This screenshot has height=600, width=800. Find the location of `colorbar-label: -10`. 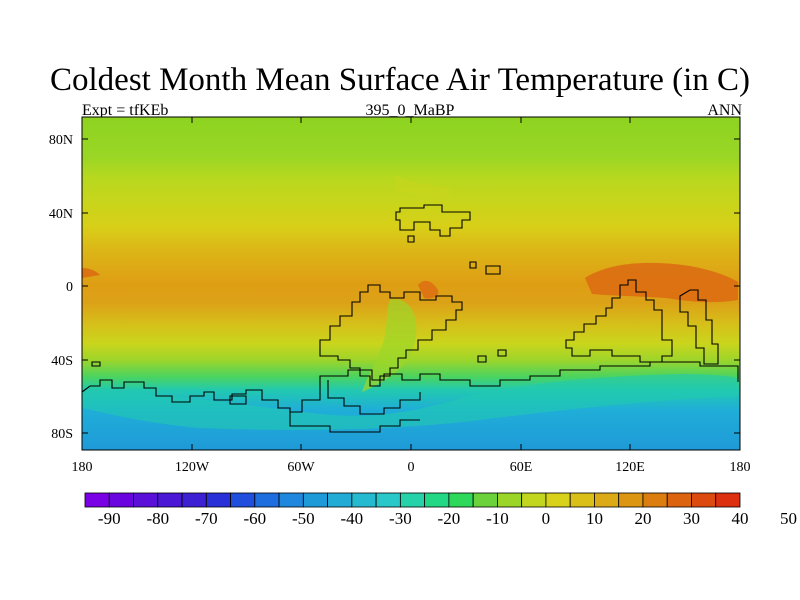

colorbar-label: -10 is located at coordinates (497, 518).